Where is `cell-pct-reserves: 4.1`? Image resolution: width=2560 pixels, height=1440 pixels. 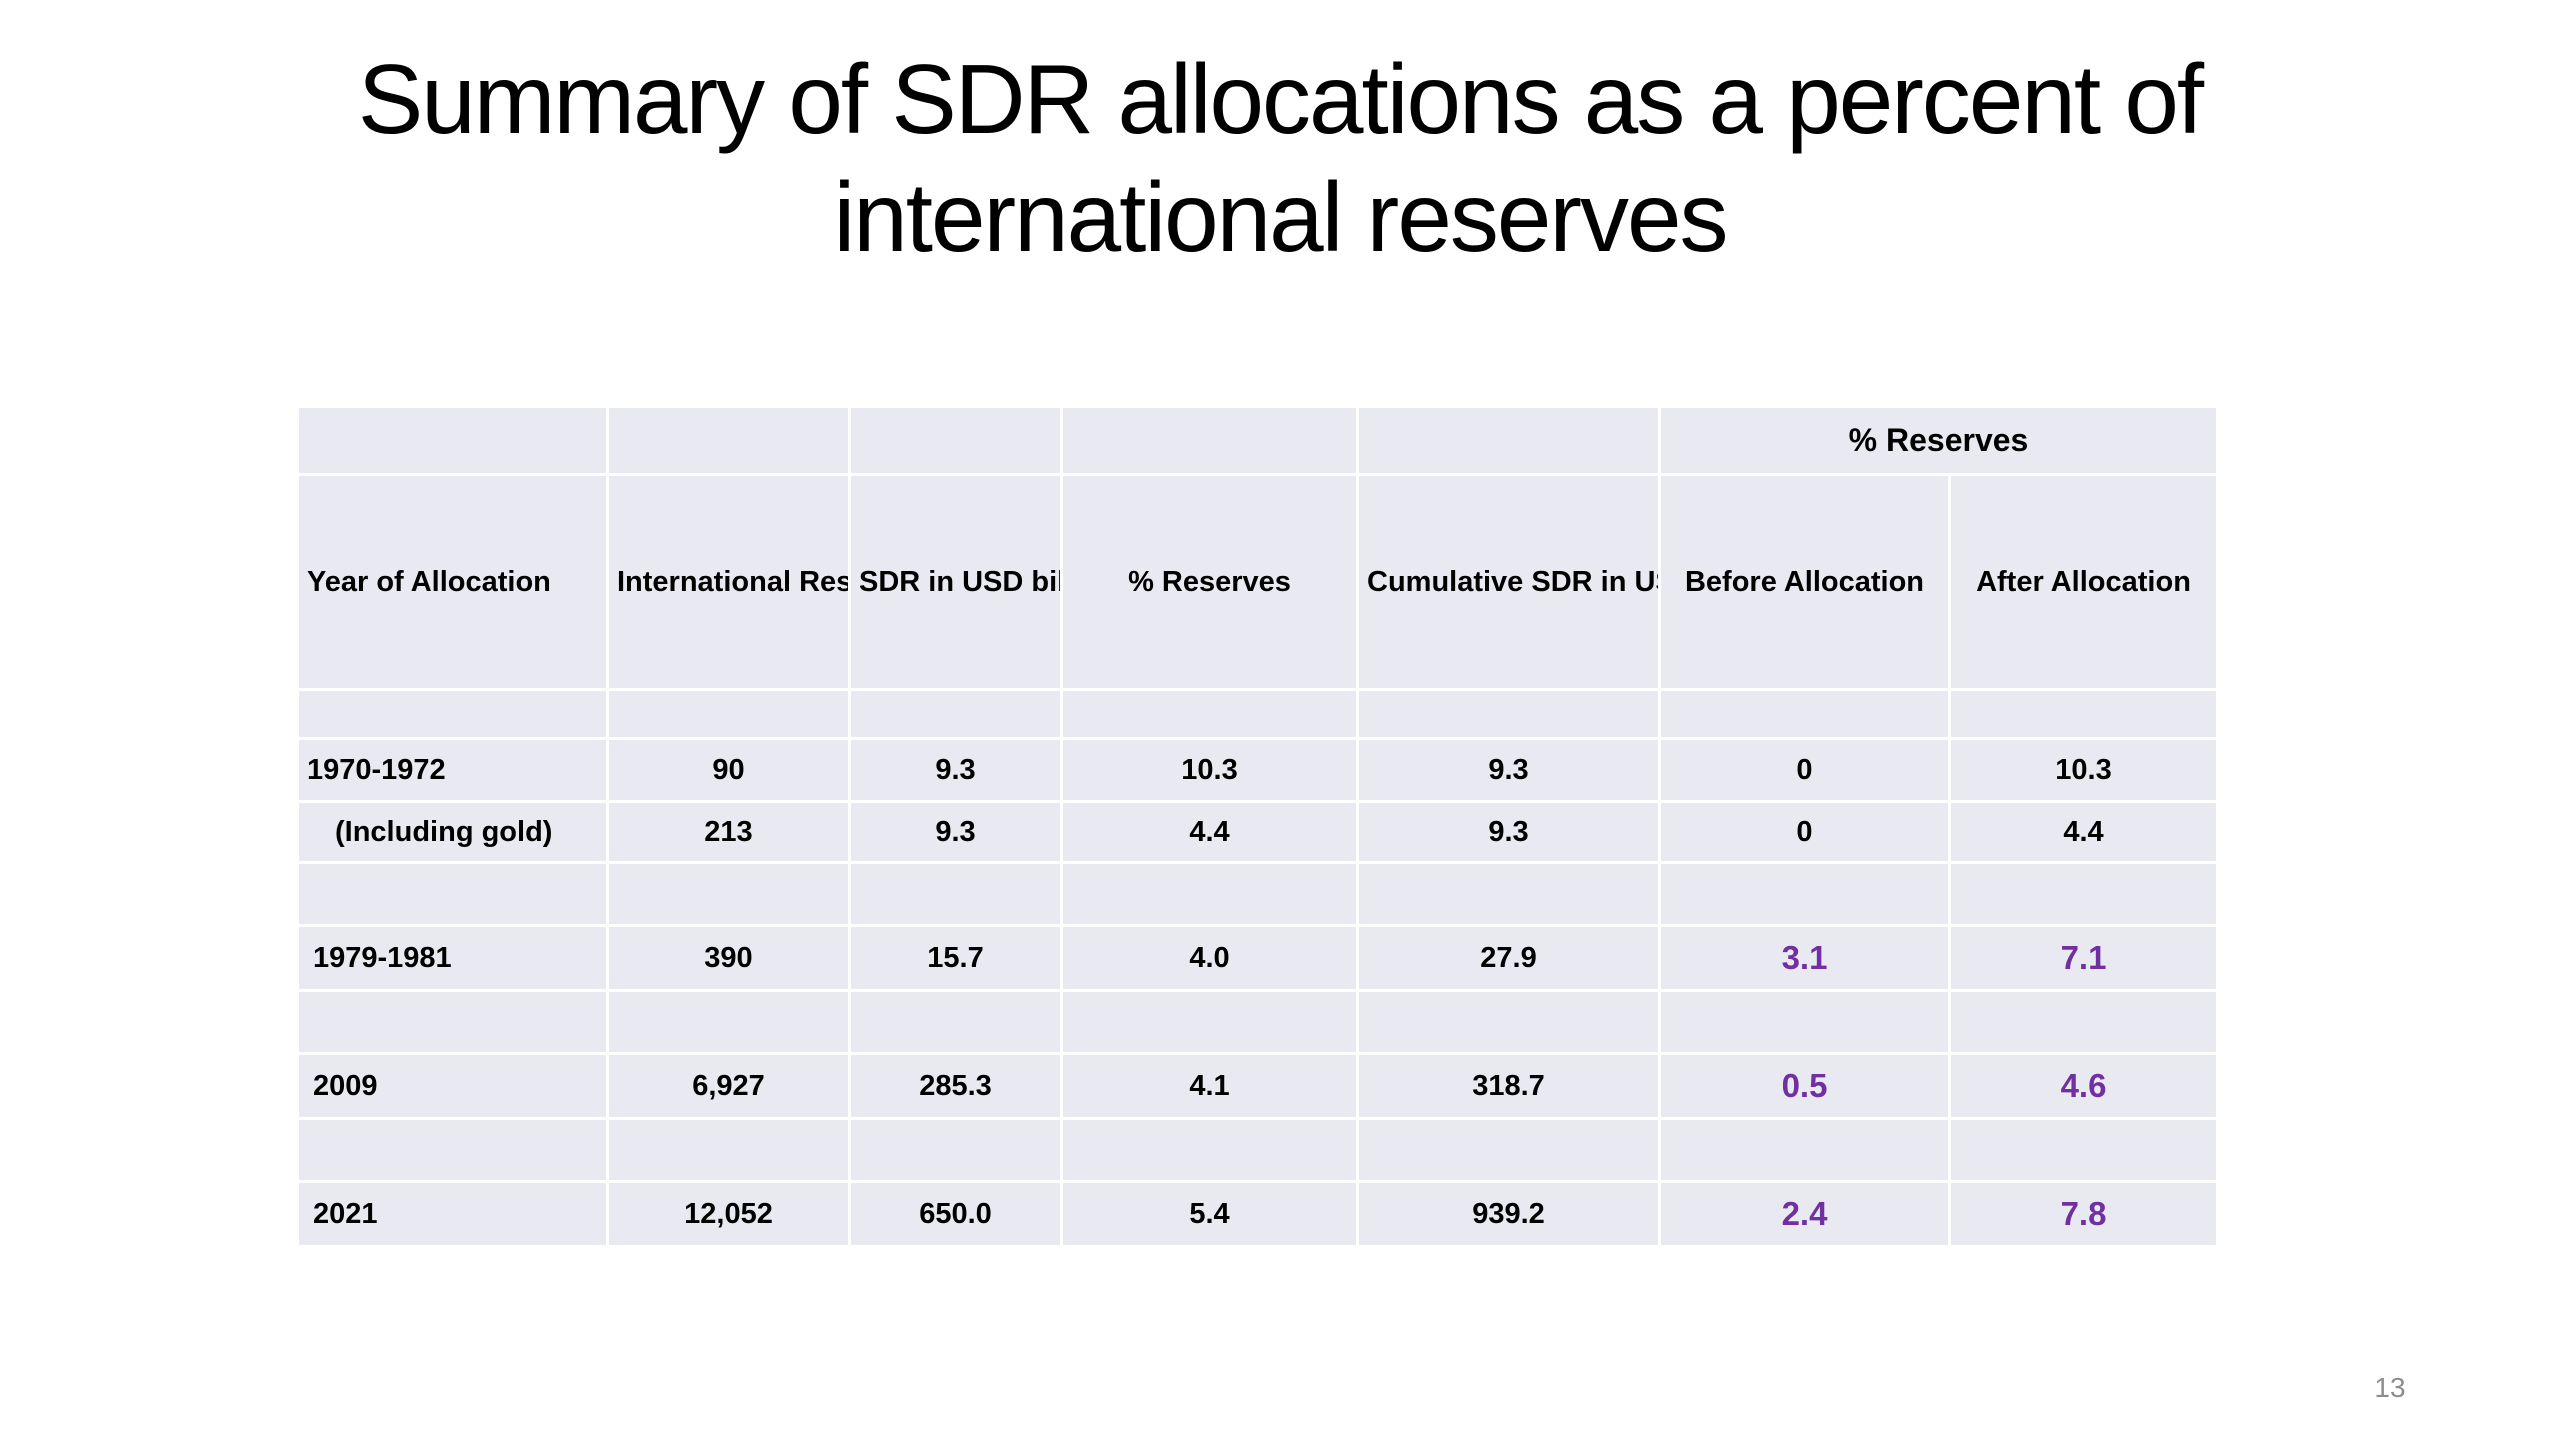 cell-pct-reserves: 4.1 is located at coordinates (1209, 1086).